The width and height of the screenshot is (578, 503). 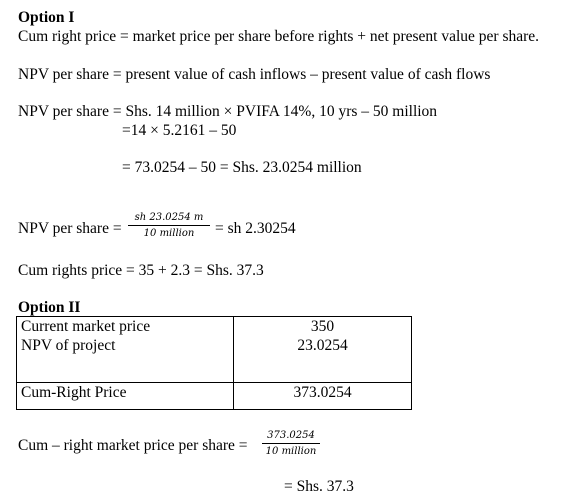 What do you see at coordinates (141, 270) in the screenshot?
I see `cum-rights-price-result: Cum rights price = 35 + 2.3 = Shs. 37.3` at bounding box center [141, 270].